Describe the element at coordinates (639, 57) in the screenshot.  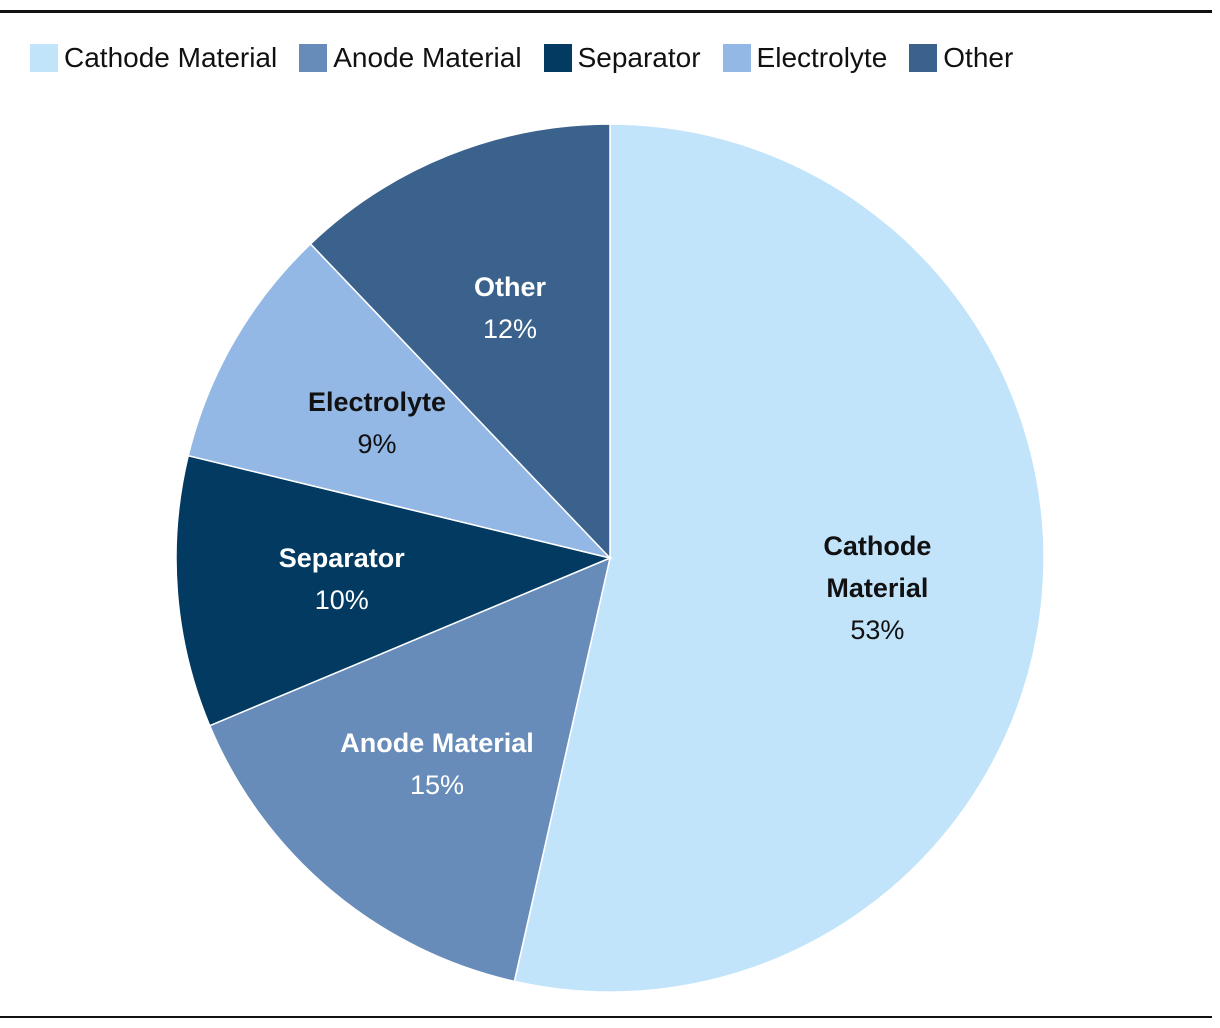
I see `legend-label: Separator` at that location.